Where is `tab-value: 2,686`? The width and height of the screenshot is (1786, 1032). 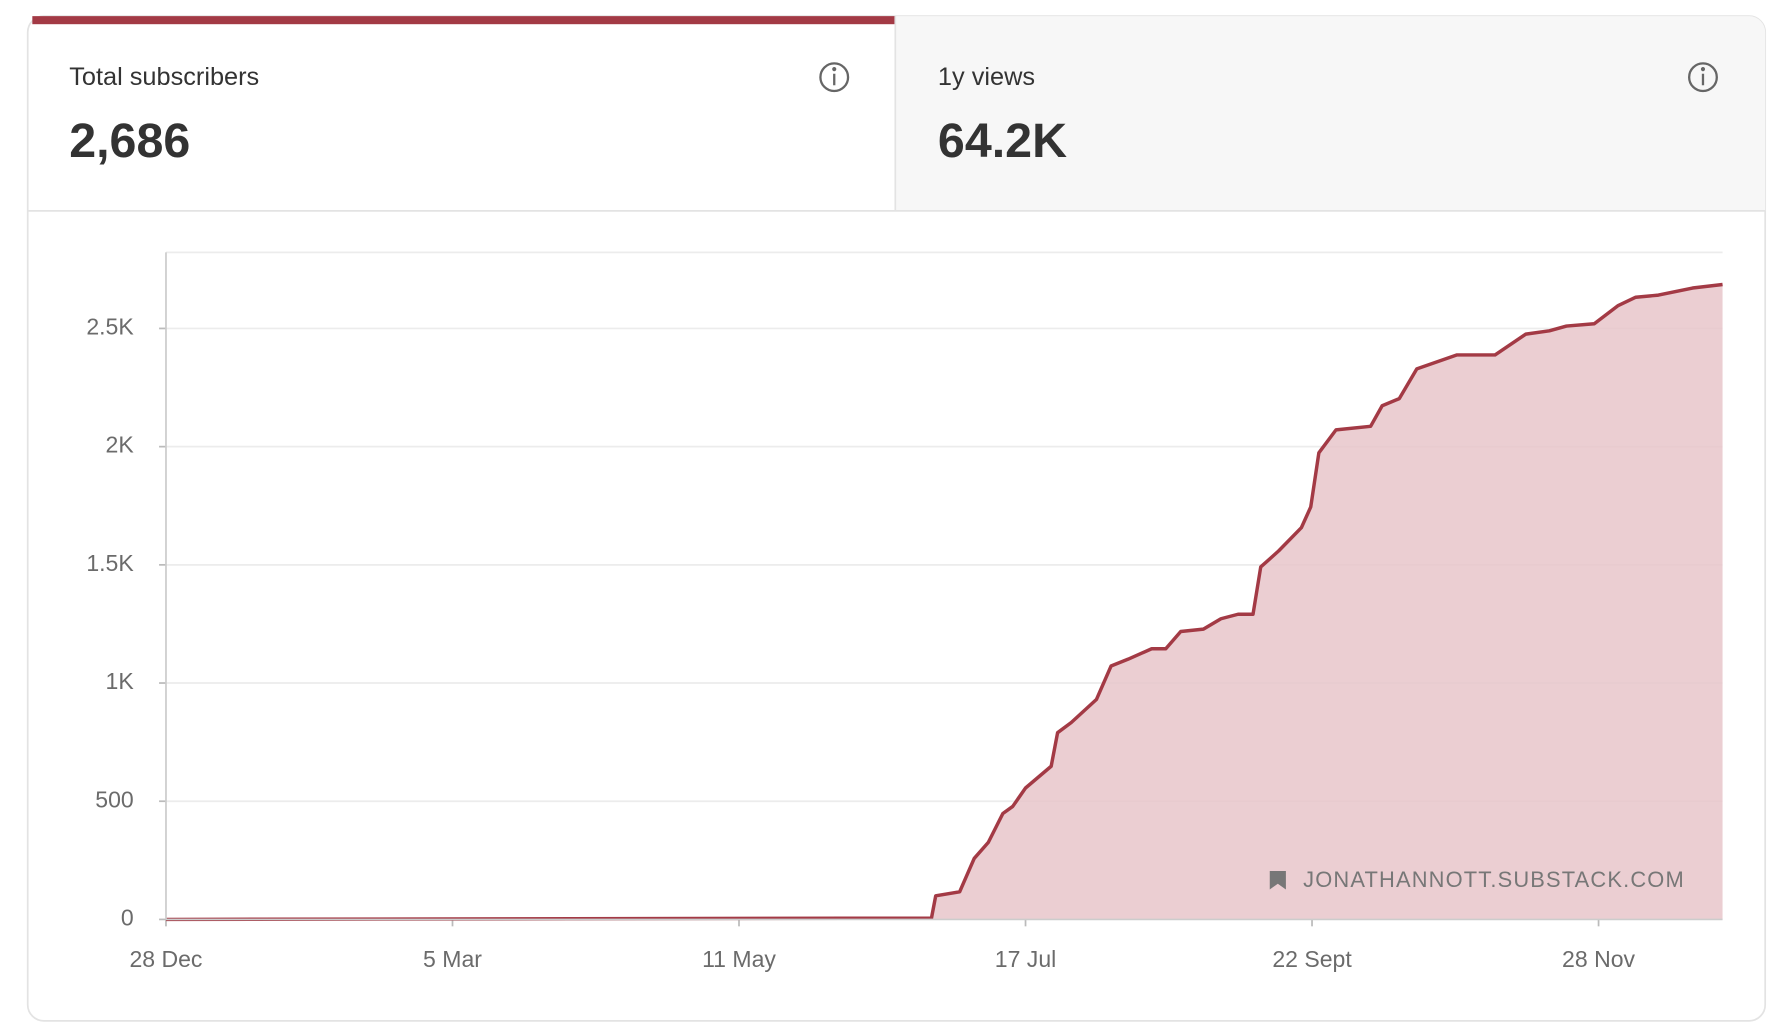
tab-value: 2,686 is located at coordinates (129, 141).